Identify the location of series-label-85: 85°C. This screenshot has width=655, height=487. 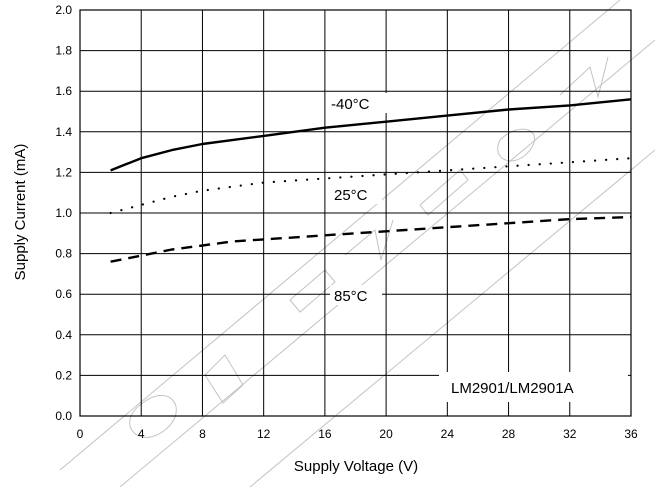
(351, 296).